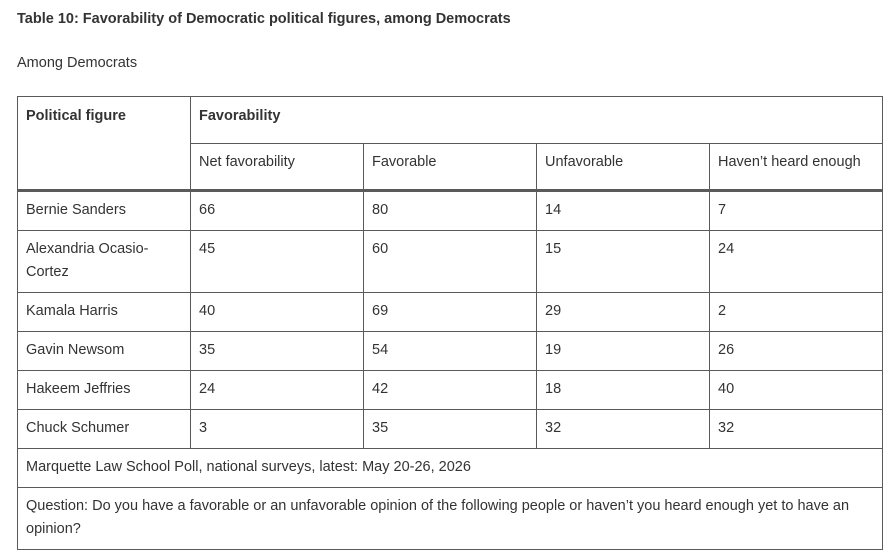 Image resolution: width=896 pixels, height=550 pixels. What do you see at coordinates (796, 429) in the screenshot?
I see `cell-havent-heard-enough: 32` at bounding box center [796, 429].